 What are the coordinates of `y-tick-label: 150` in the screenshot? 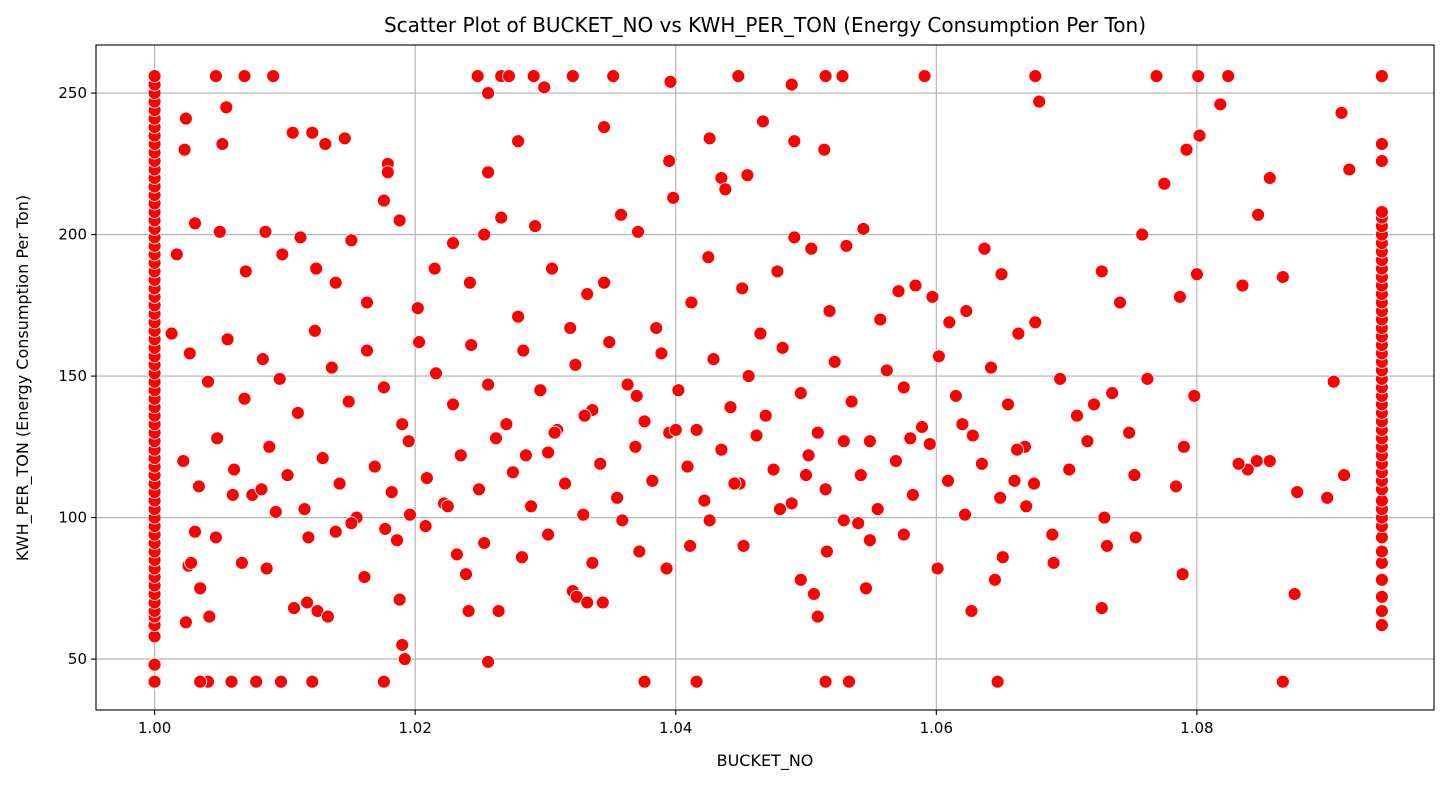 It's located at (72, 376).